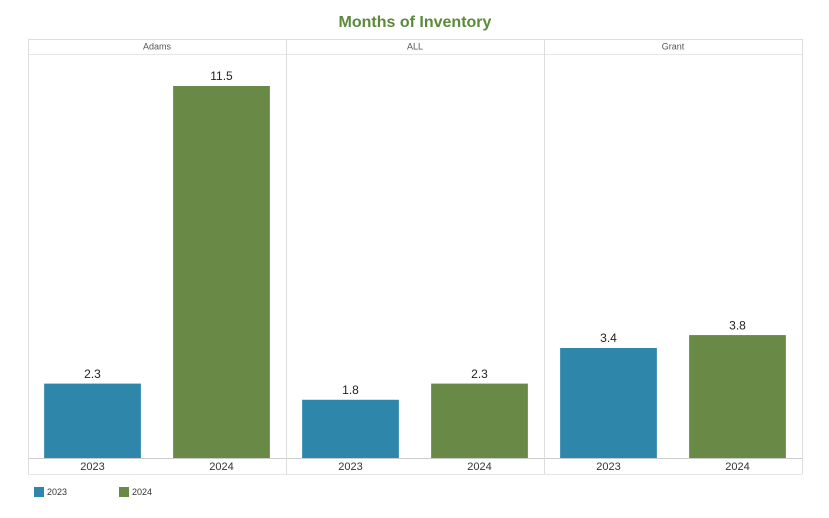 The image size is (829, 518). I want to click on legend-label: 2023, so click(57, 492).